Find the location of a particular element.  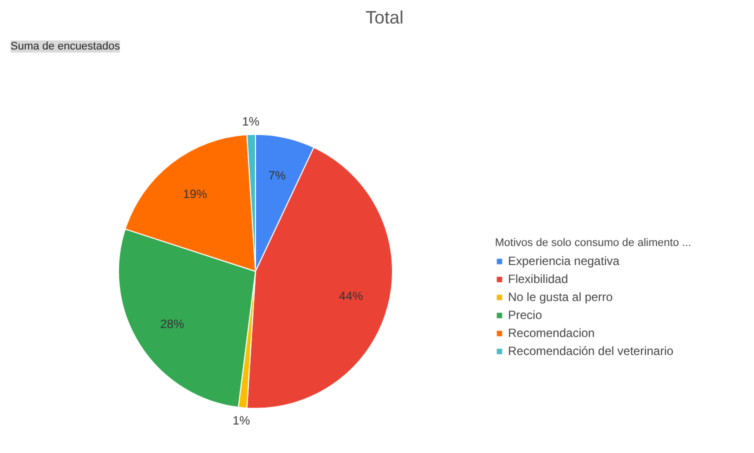

legend-label: Recomendación del veterinario is located at coordinates (591, 351).